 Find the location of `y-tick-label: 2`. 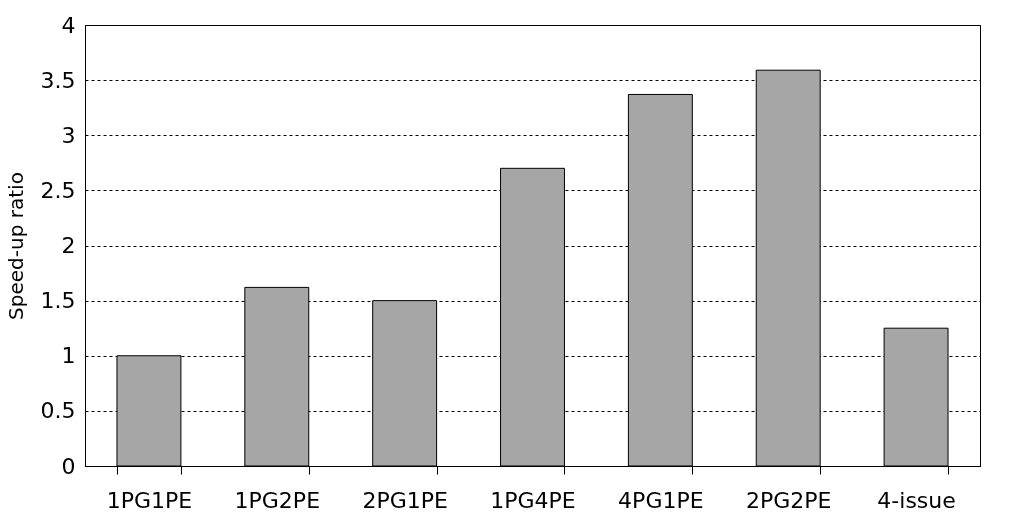

y-tick-label: 2 is located at coordinates (68, 245).